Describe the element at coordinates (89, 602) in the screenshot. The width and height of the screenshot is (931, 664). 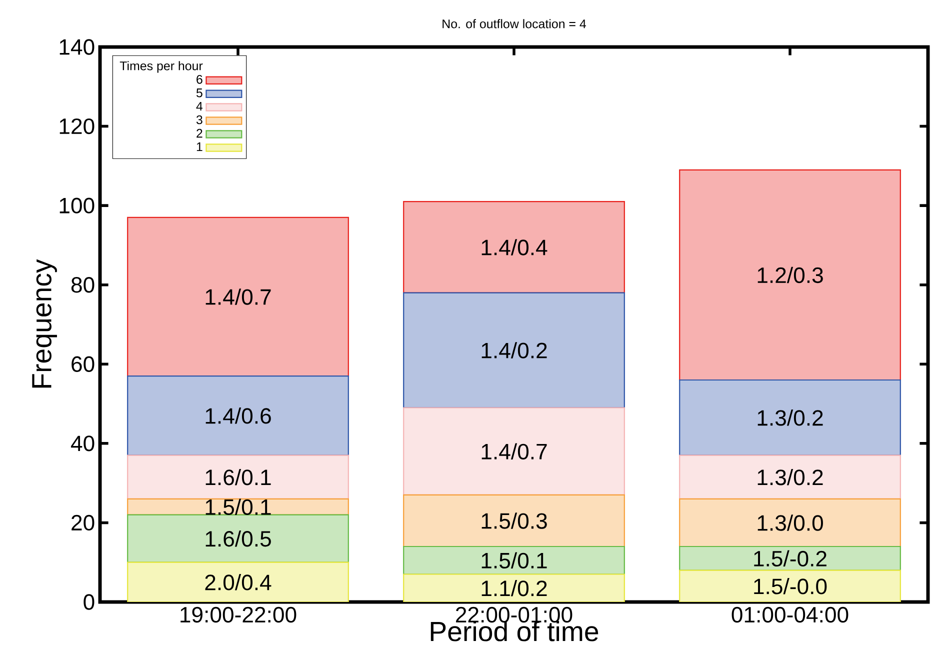
I see `y-tick-label: 0` at that location.